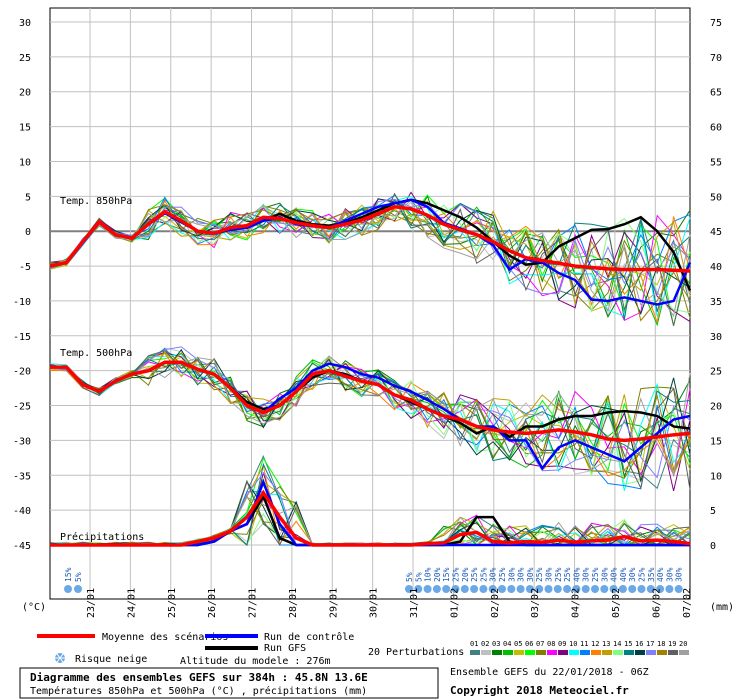 The width and height of the screenshot is (740, 700). I want to click on perturbation-number: 13, so click(606, 644).